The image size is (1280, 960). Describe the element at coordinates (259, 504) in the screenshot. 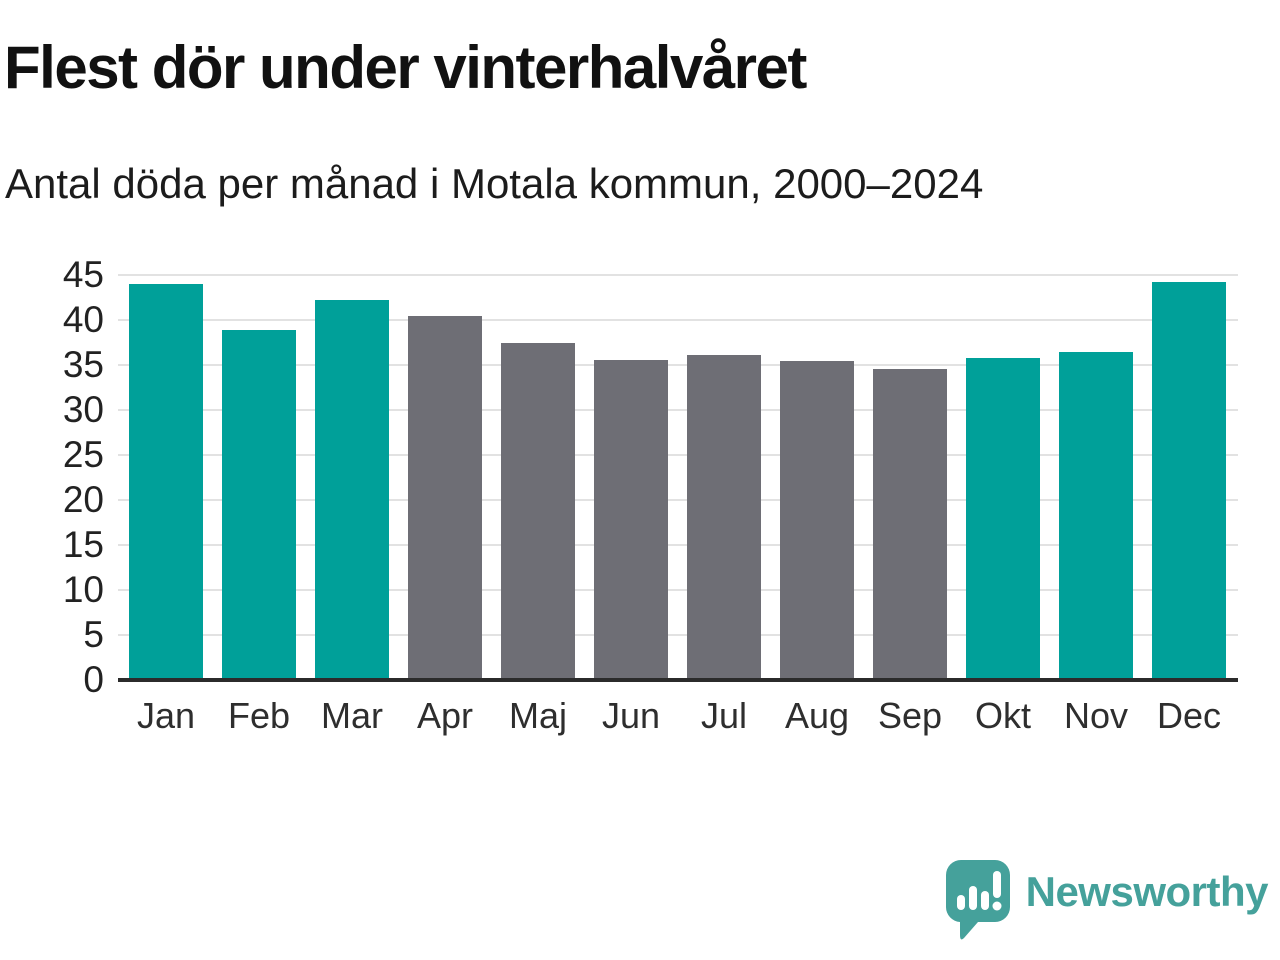

I see `bar-feb` at that location.